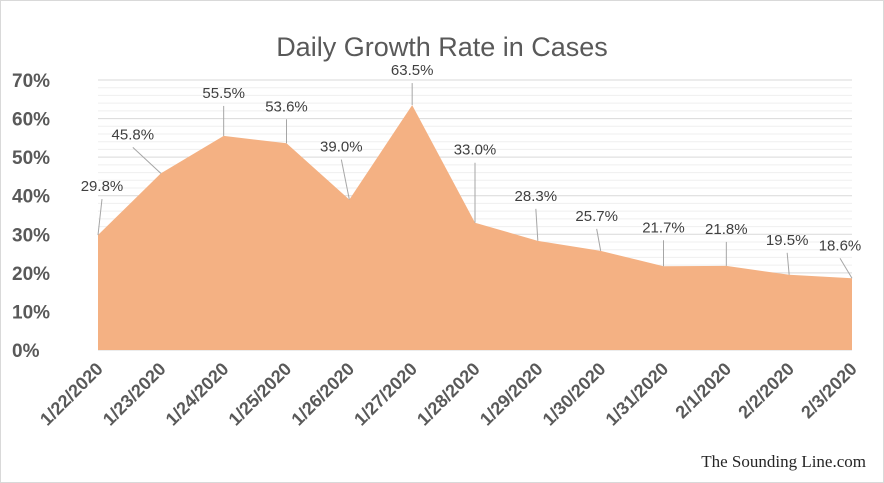 This screenshot has width=884, height=483. What do you see at coordinates (783, 461) in the screenshot?
I see `source-credit: The Sounding Line.com` at bounding box center [783, 461].